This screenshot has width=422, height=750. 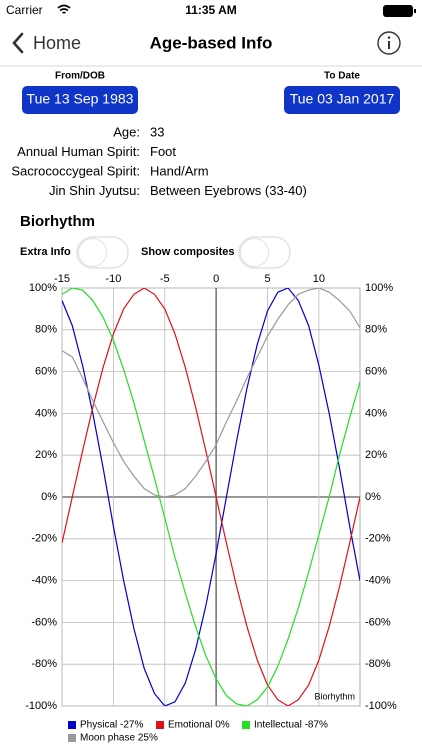 I want to click on from-date: Tue 13 Sep 1983, so click(x=80, y=99).